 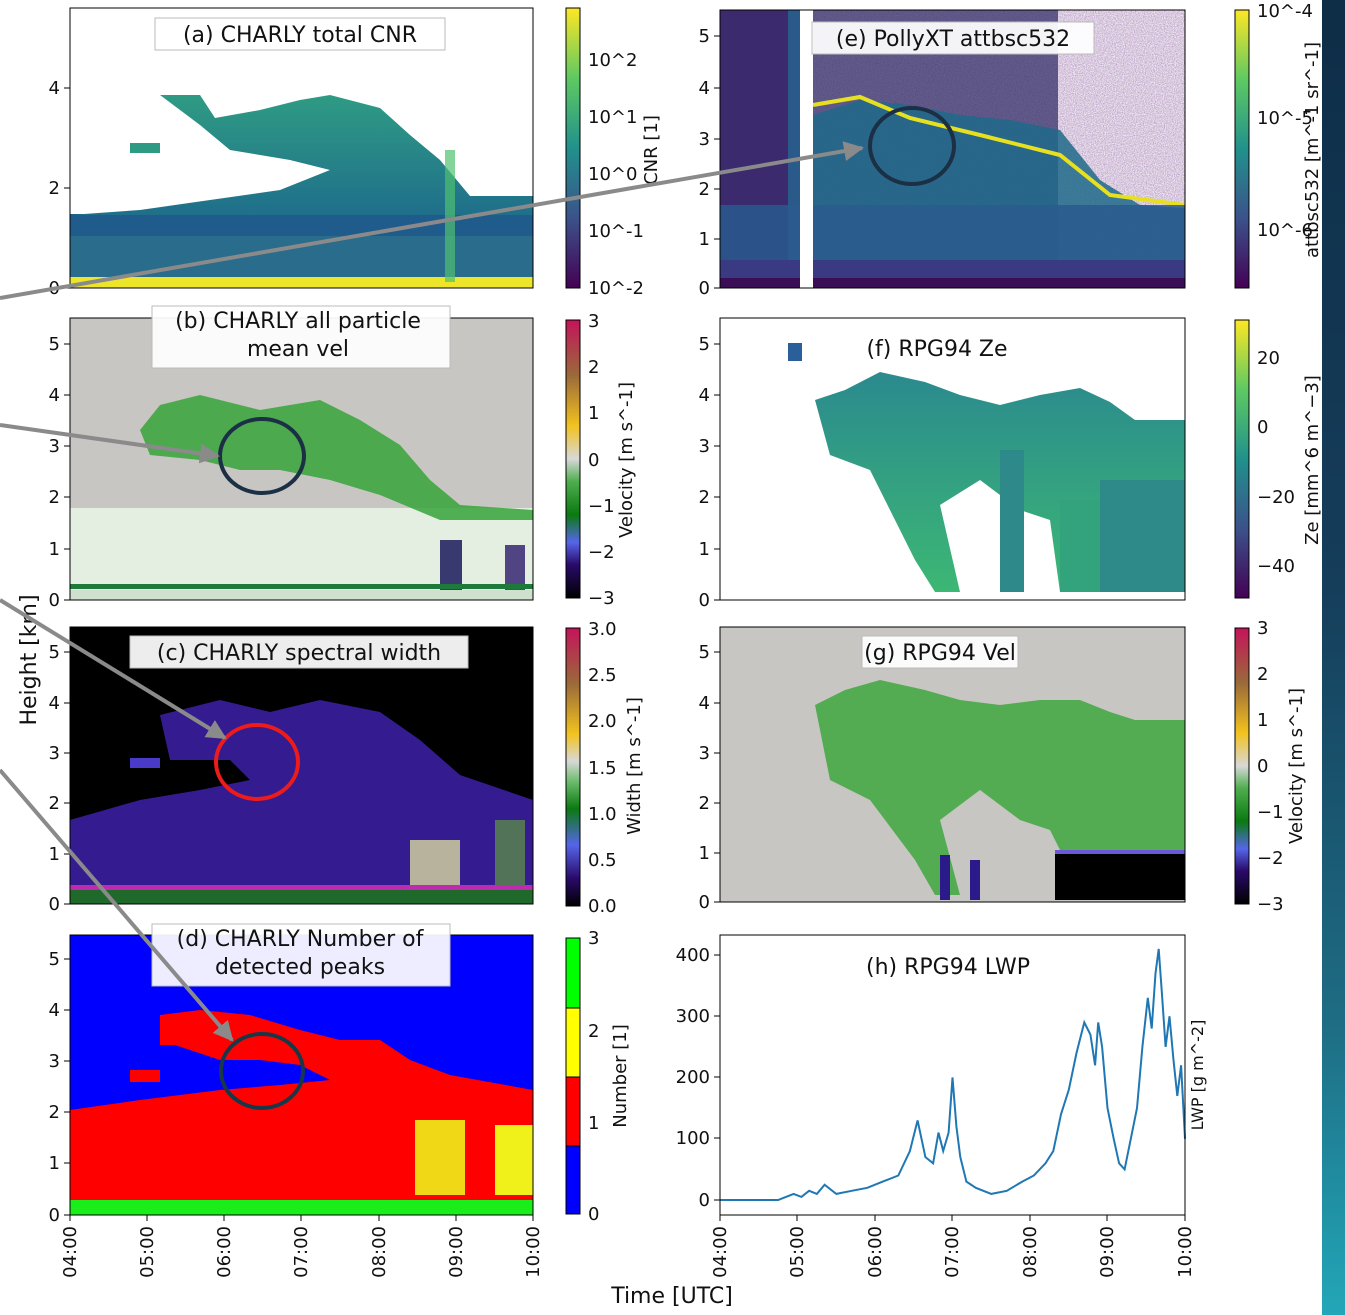 I want to click on cbar-label: Ze [mm^6 m^−3], so click(x=1312, y=460).